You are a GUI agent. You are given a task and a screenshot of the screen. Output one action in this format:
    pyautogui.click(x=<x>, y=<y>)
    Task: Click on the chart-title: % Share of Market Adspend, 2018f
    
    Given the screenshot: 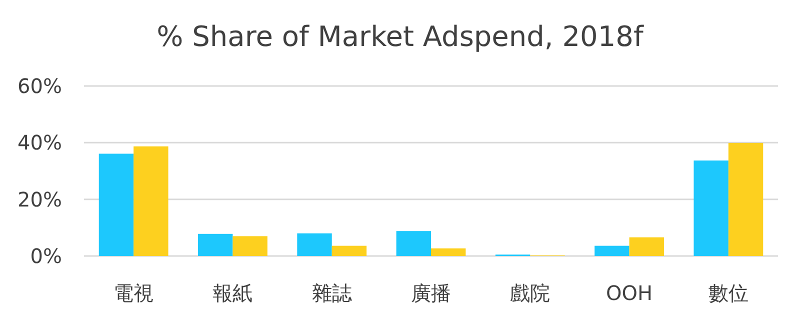 What is the action you would take?
    pyautogui.click(x=400, y=36)
    